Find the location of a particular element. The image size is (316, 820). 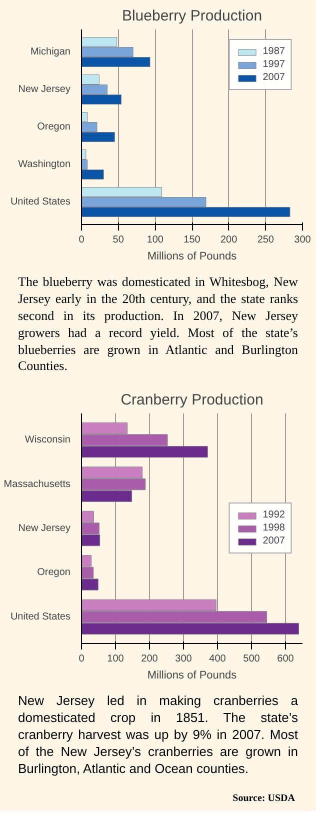

y-tick-label: Massachusetts is located at coordinates (37, 484).